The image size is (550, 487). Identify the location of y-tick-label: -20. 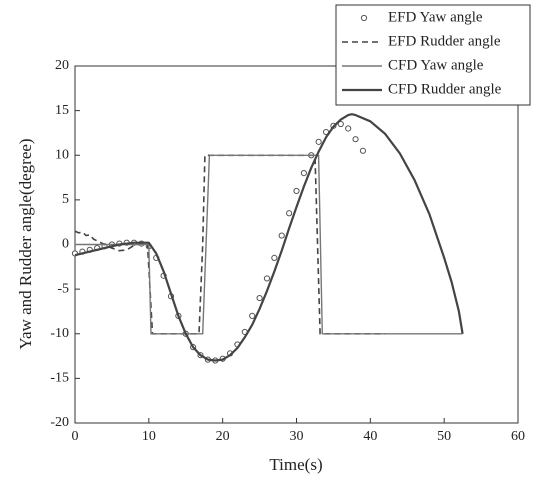
(59, 422).